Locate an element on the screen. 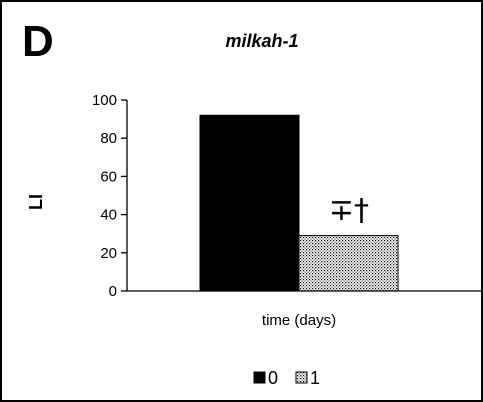 This screenshot has height=402, width=483. legend-label-1: 1 is located at coordinates (315, 378).